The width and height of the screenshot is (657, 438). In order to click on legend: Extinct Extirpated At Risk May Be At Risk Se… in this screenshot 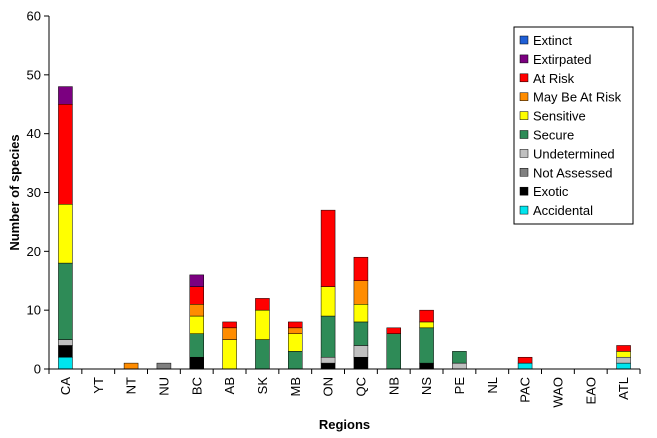, I will do `click(573, 125)`.